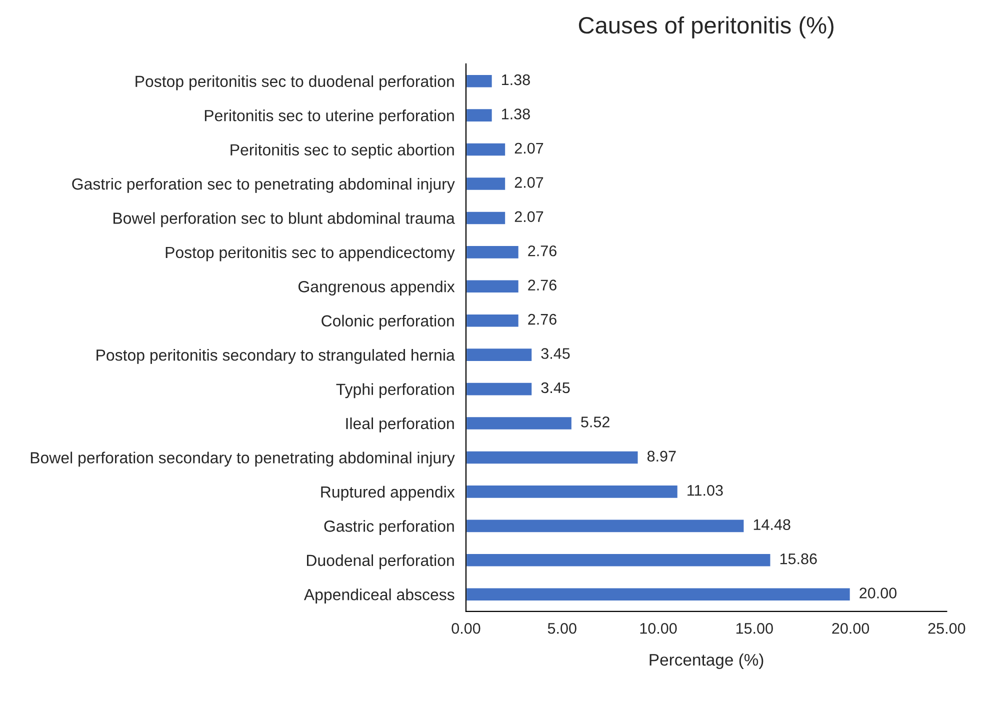 The height and width of the screenshot is (711, 981). Describe the element at coordinates (400, 424) in the screenshot. I see `y-tick-label: Ileal perforation` at that location.